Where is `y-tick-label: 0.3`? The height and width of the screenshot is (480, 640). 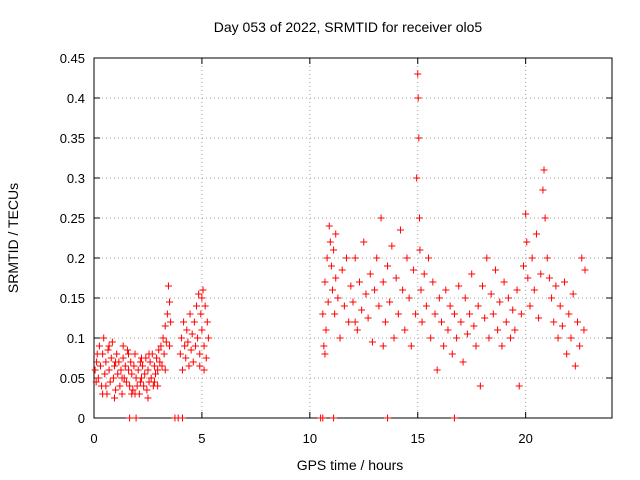 y-tick-label: 0.3 is located at coordinates (76, 178).